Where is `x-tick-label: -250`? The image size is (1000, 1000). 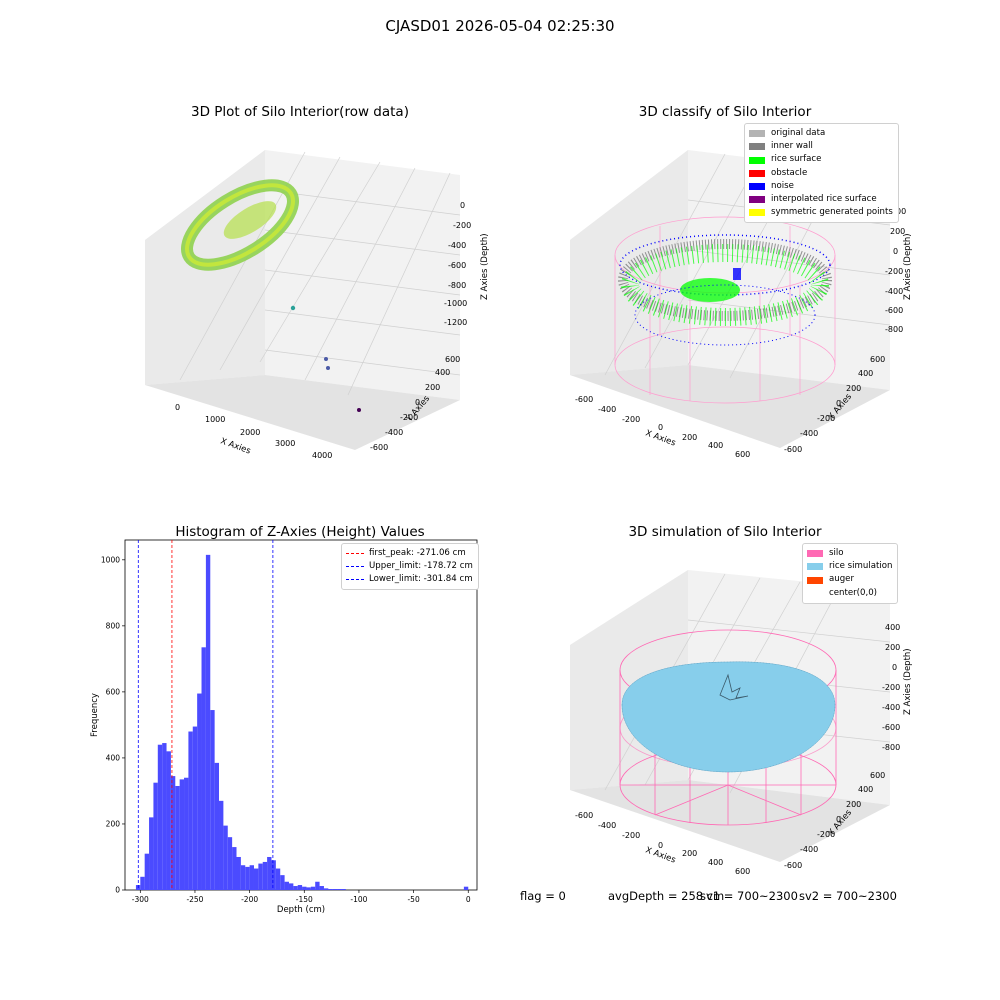
x-tick-label: -250 is located at coordinates (194, 899).